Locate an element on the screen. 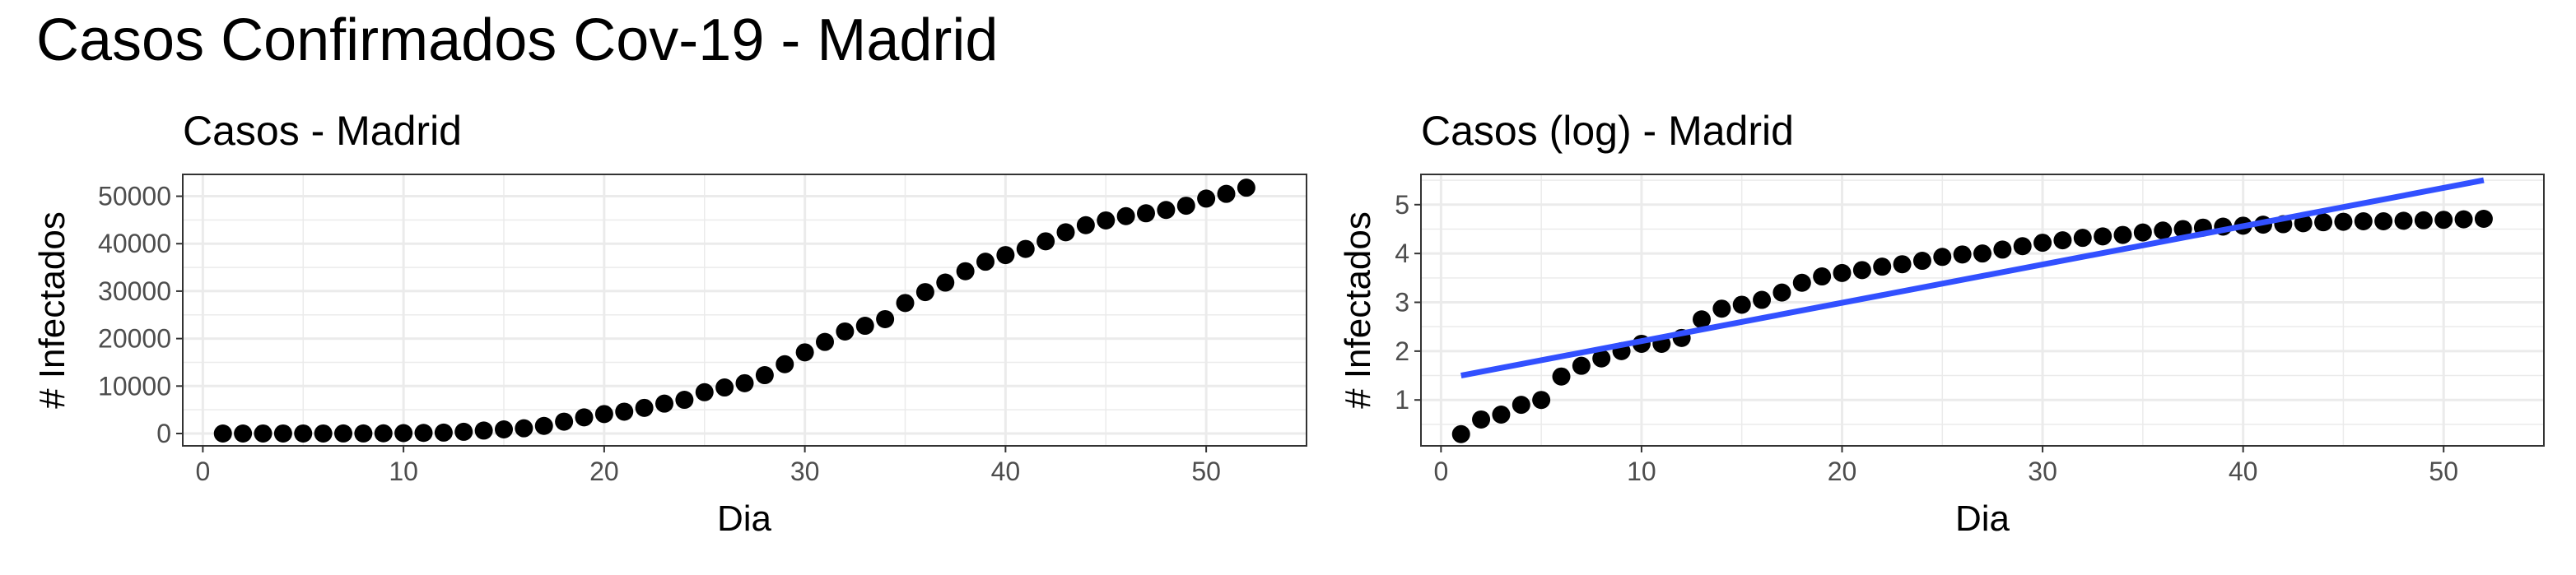 The width and height of the screenshot is (2576, 575). y-tick-label: 30000 is located at coordinates (134, 291).